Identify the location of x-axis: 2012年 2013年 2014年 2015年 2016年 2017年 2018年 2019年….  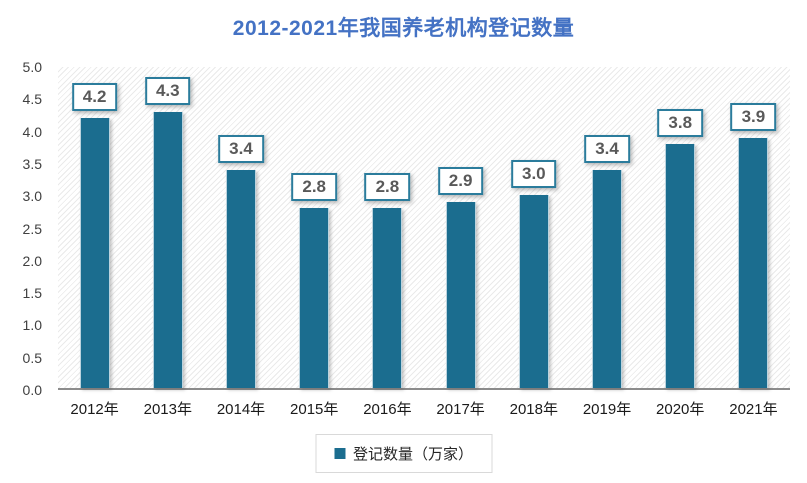
(424, 408).